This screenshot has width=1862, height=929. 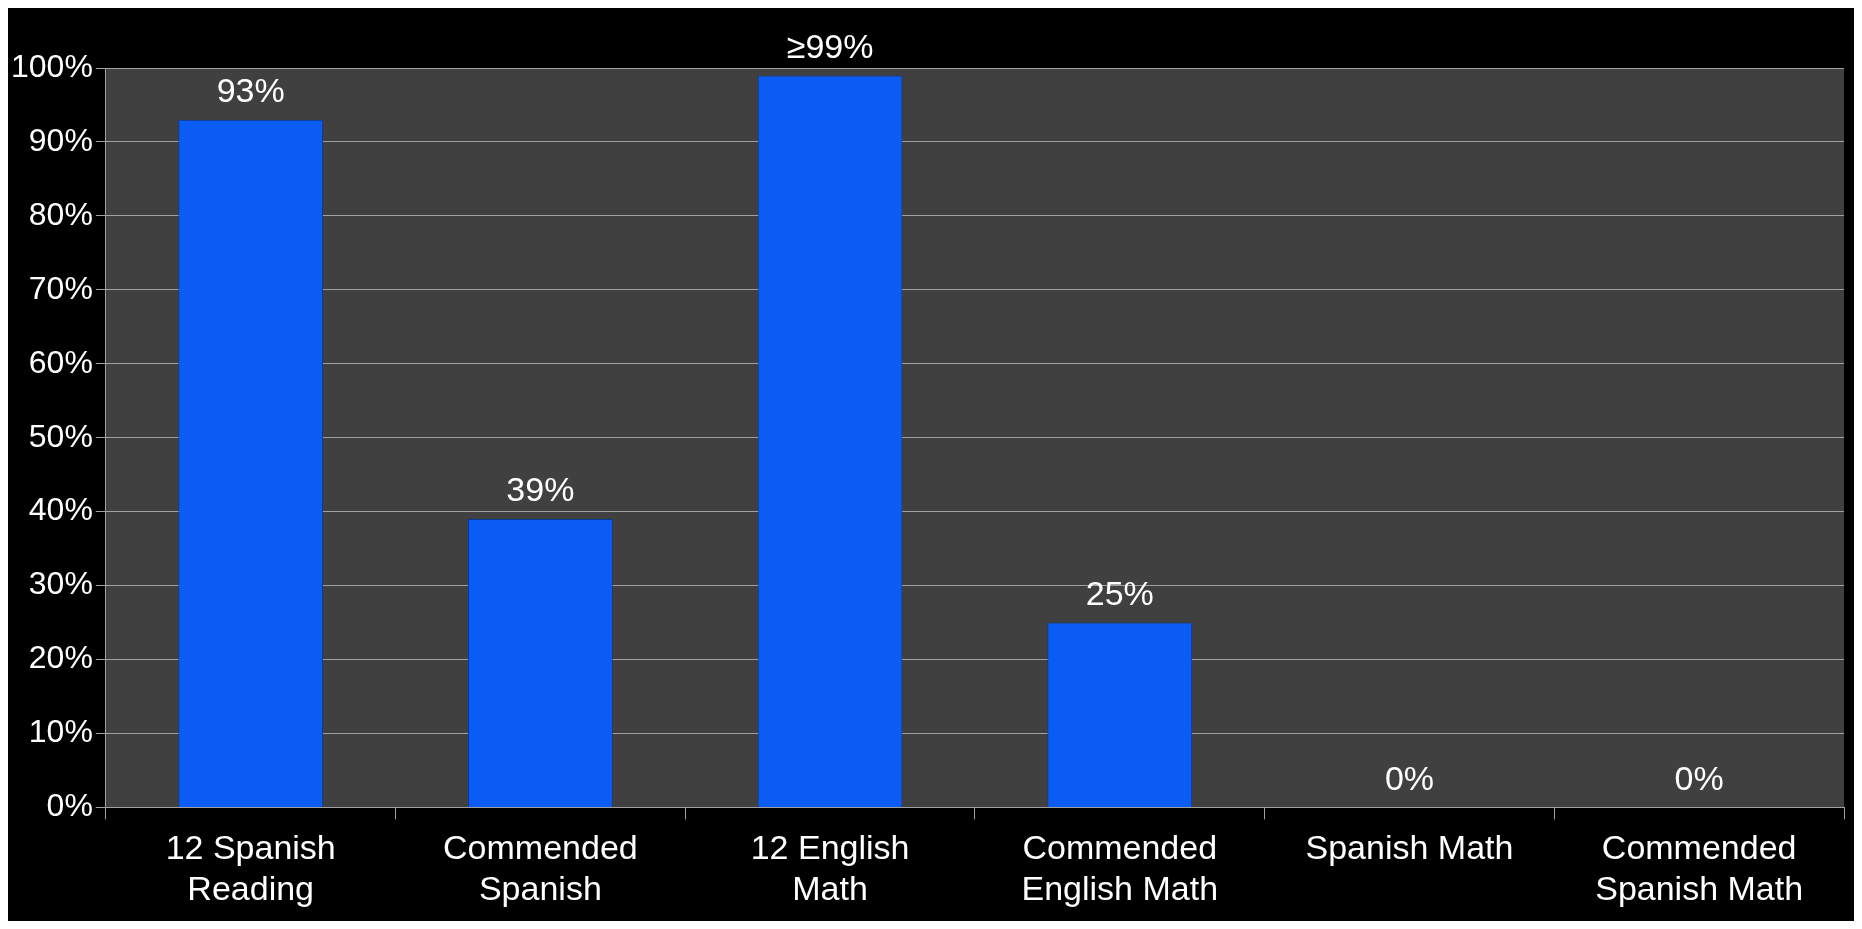 What do you see at coordinates (540, 489) in the screenshot?
I see `data-label: 39%` at bounding box center [540, 489].